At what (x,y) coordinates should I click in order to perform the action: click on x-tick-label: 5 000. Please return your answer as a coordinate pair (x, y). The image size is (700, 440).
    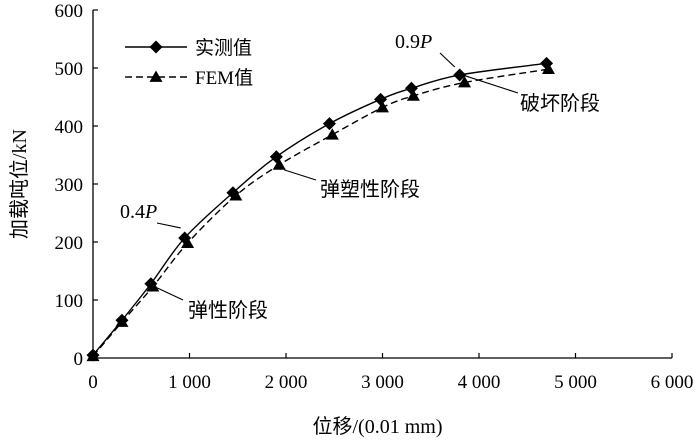
    Looking at the image, I should click on (575, 382).